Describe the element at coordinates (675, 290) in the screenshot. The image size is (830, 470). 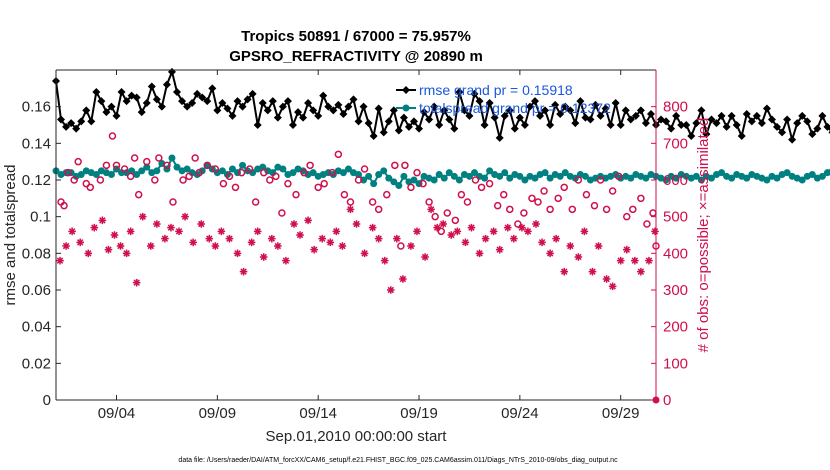
I see `y-tick-label-right: 300` at that location.